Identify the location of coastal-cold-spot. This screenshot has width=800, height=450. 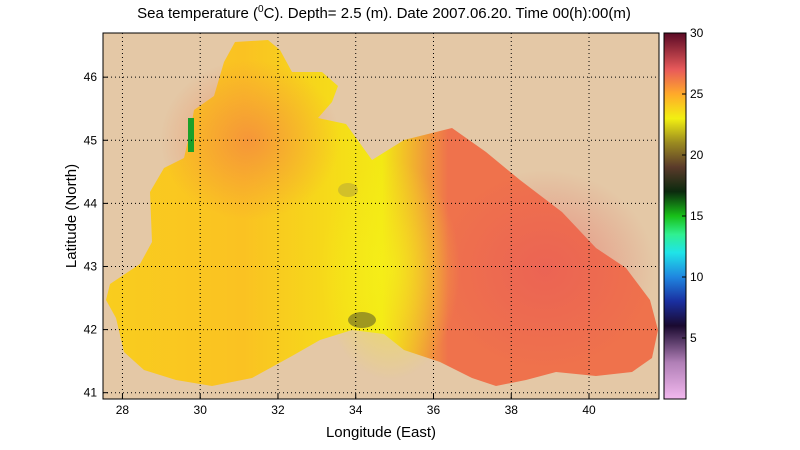
(191, 135).